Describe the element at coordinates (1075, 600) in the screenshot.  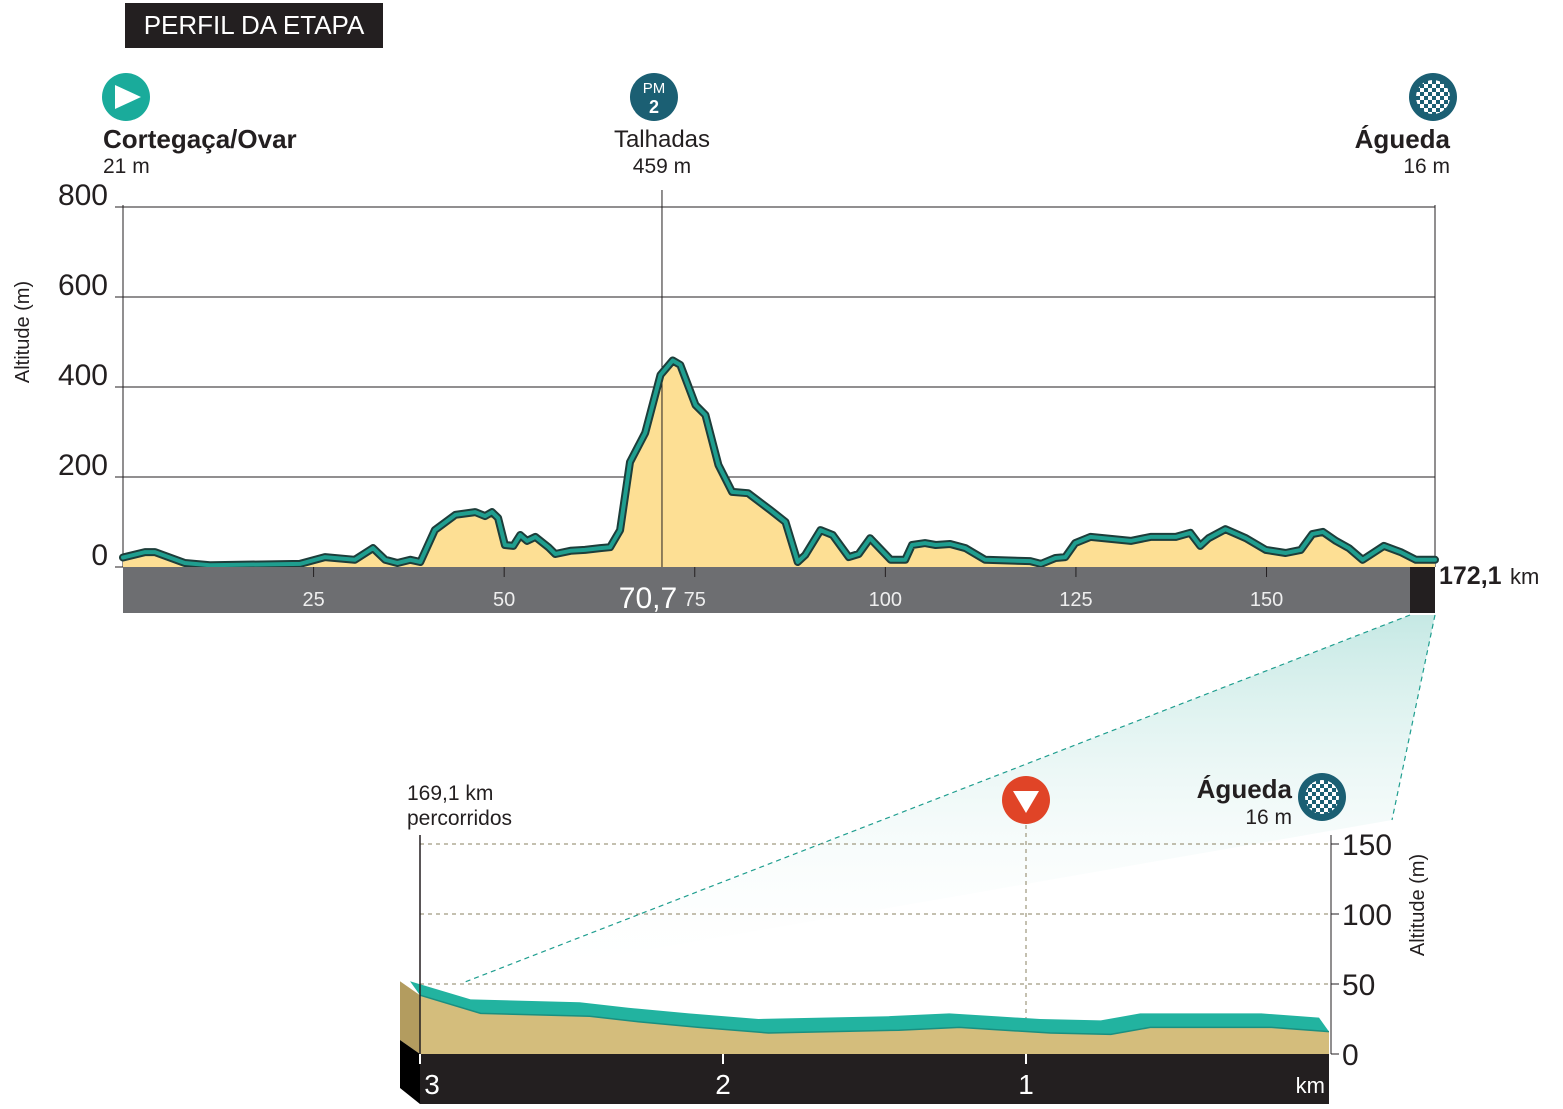
I see `x-tick-label: 125` at that location.